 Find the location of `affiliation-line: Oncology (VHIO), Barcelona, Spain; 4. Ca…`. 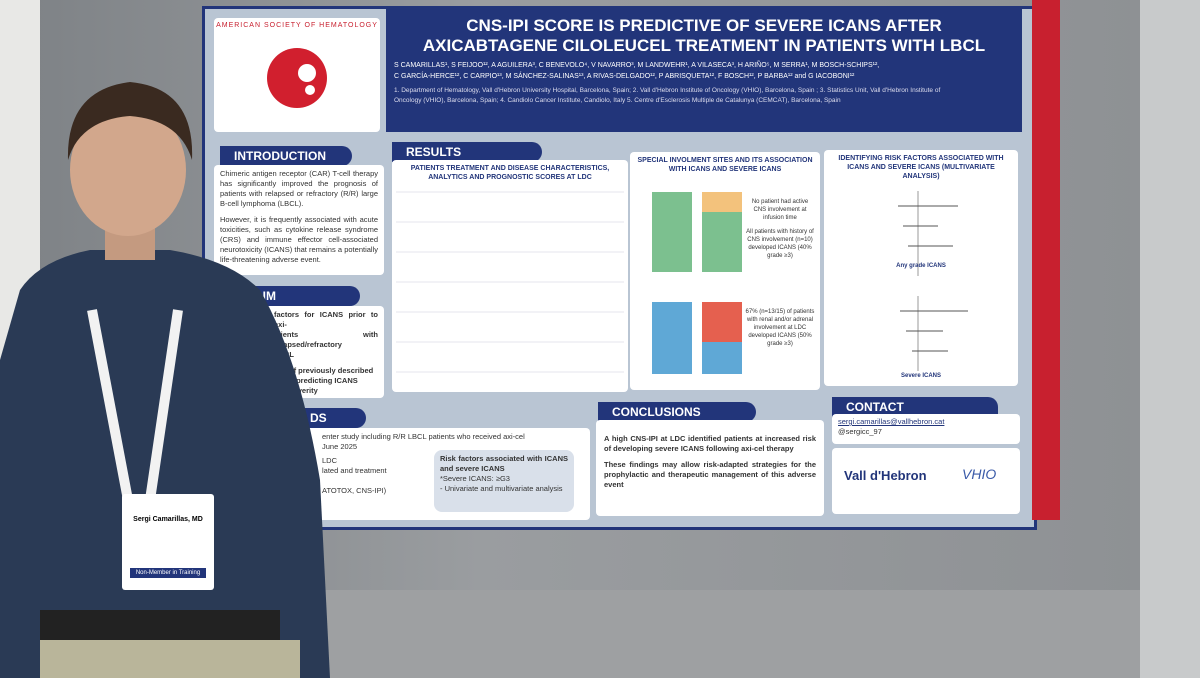

affiliation-line: Oncology (VHIO), Barcelona, Spain; 4. Ca… is located at coordinates (617, 100).